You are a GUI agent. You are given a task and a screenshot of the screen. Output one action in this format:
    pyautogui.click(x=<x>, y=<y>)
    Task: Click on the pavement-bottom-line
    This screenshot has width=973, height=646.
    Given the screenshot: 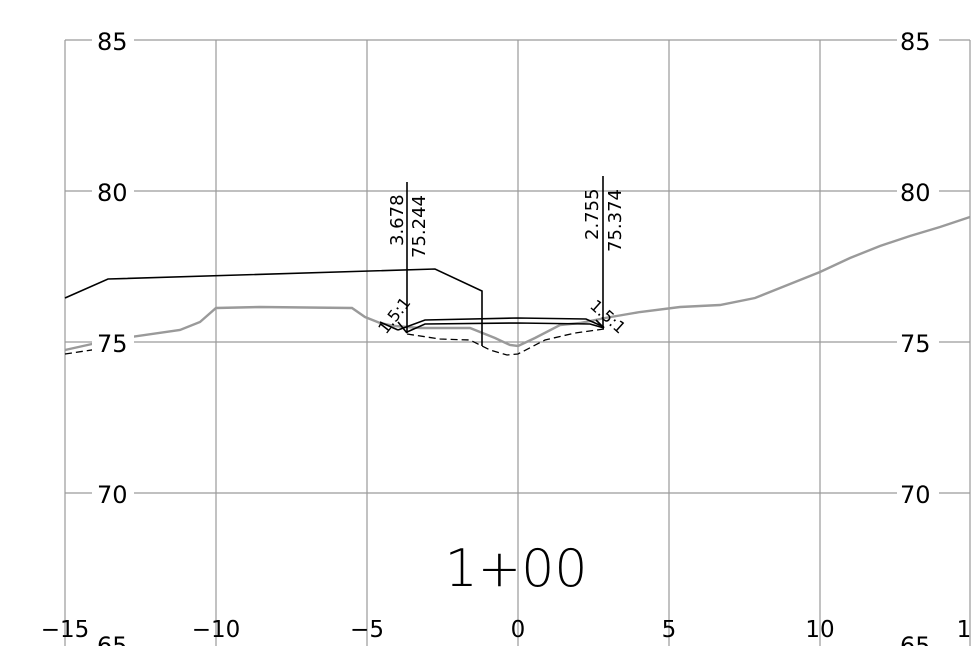 What is the action you would take?
    pyautogui.click(x=505, y=327)
    